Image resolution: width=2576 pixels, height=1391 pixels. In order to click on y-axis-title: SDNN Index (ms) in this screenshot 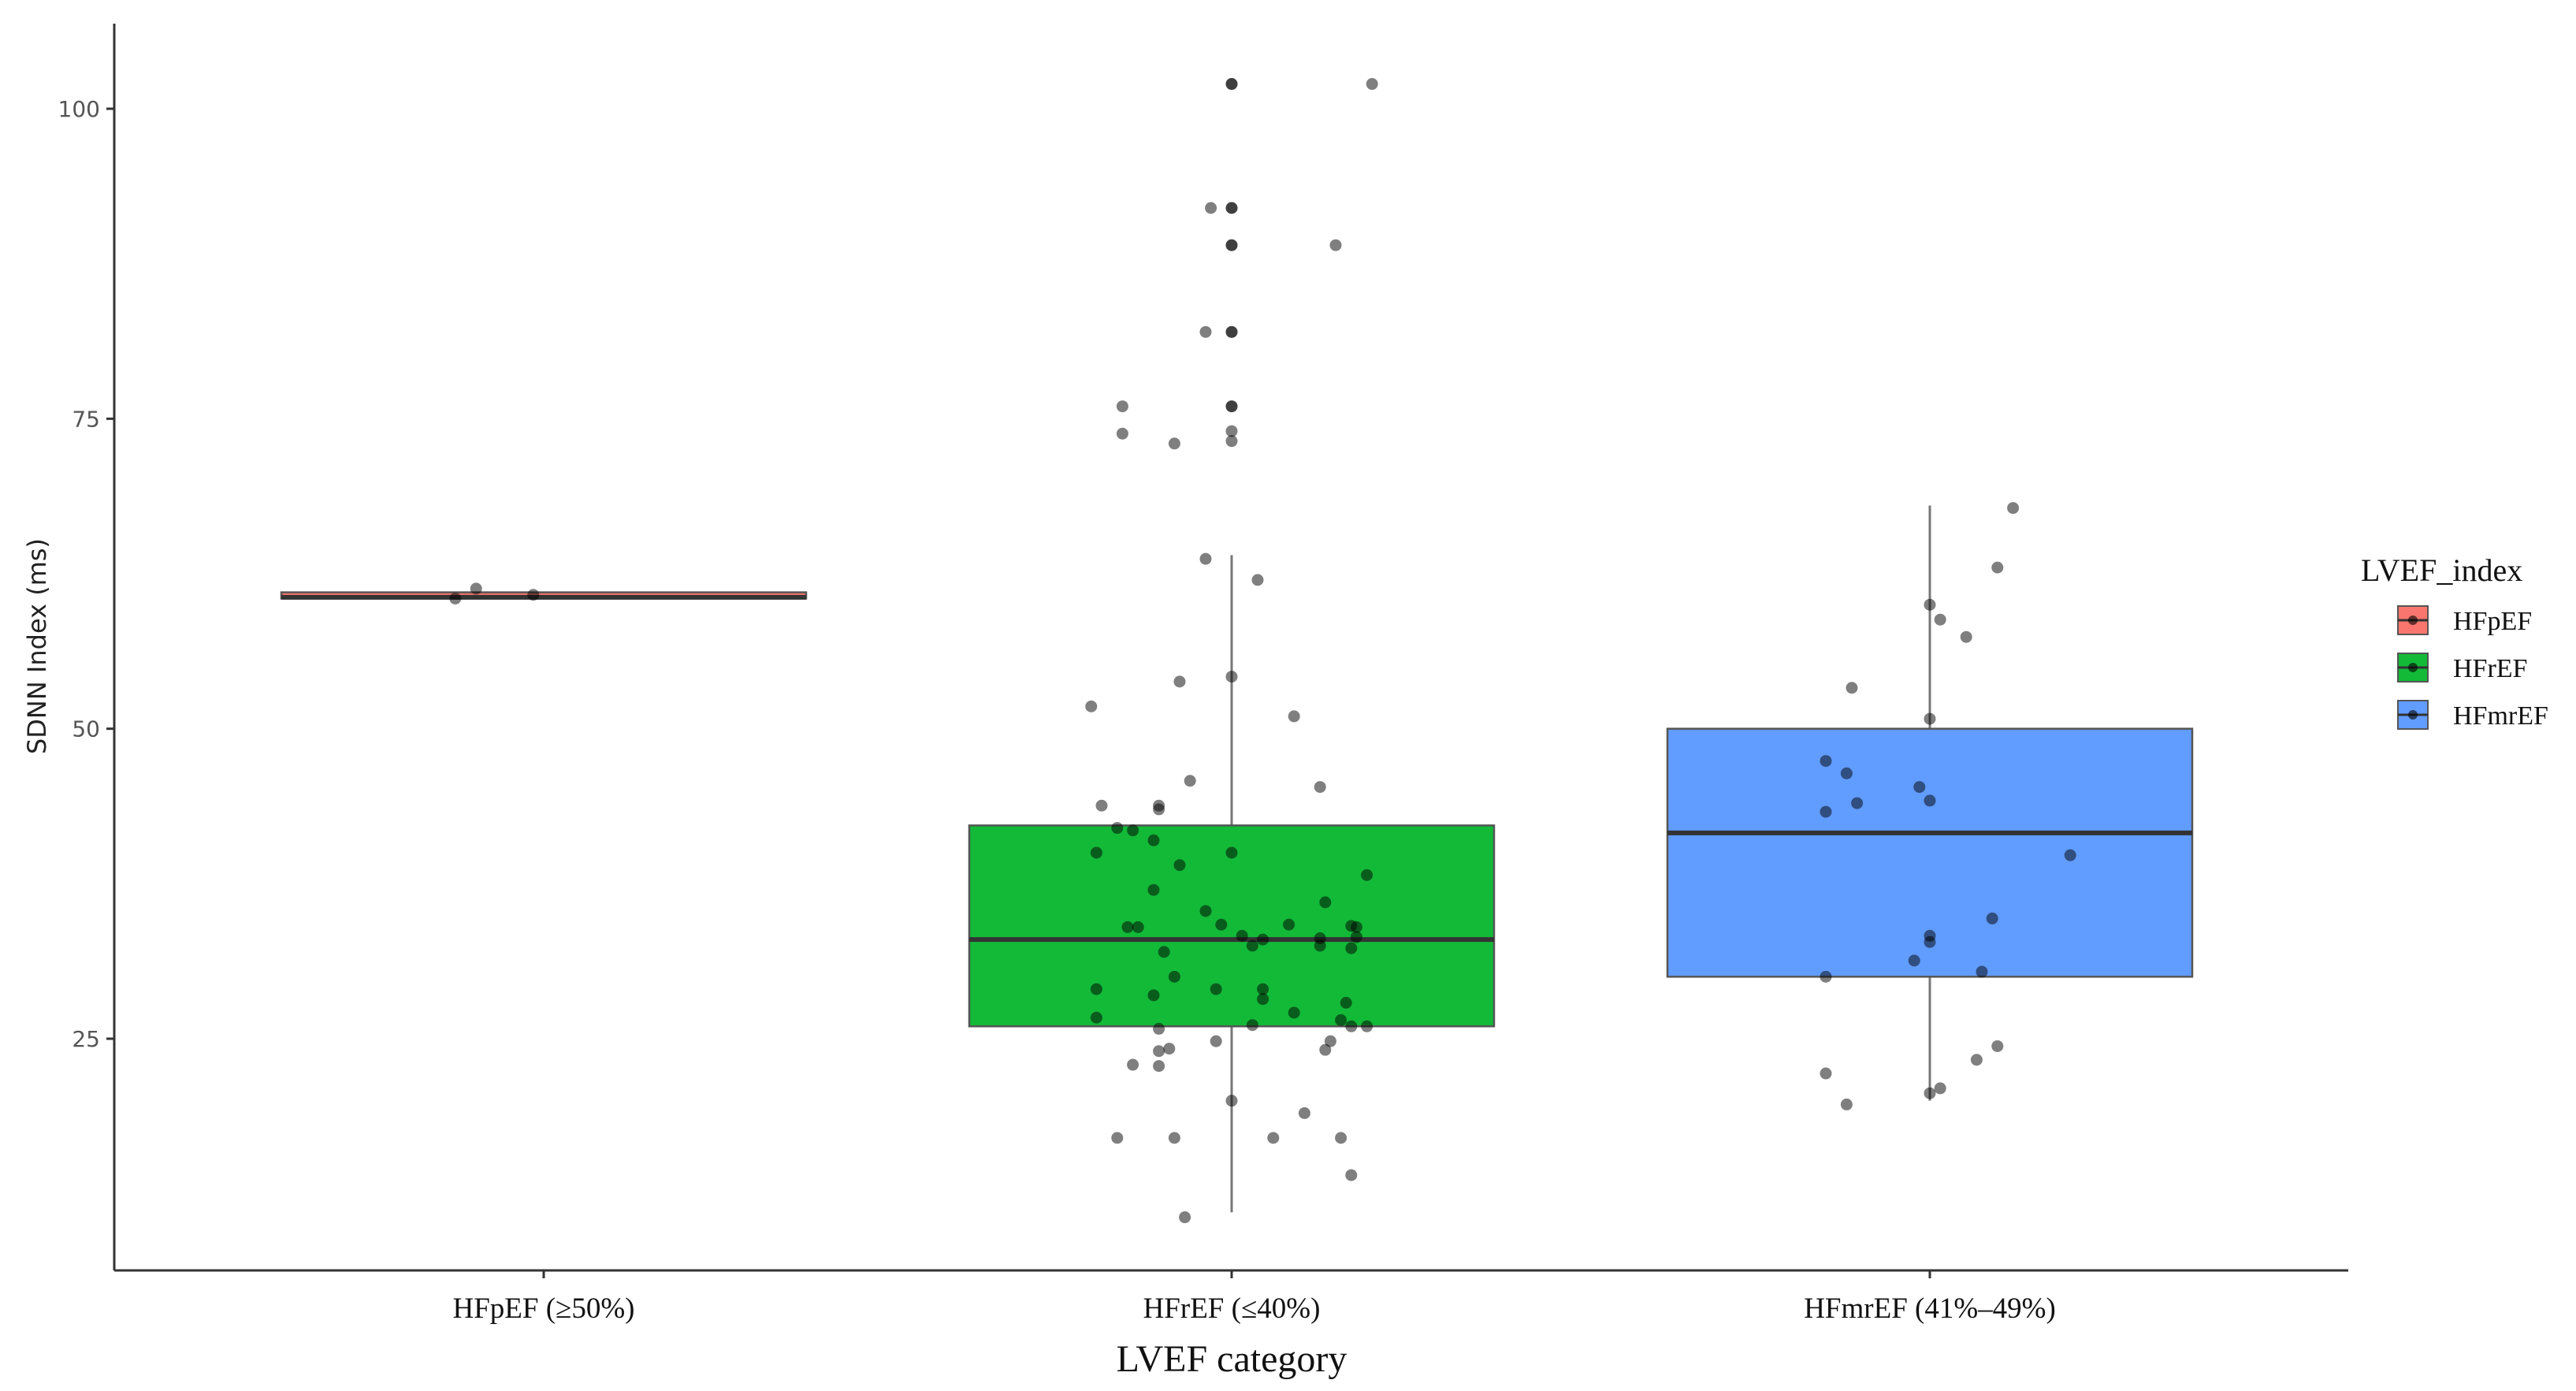, I will do `click(37, 646)`.